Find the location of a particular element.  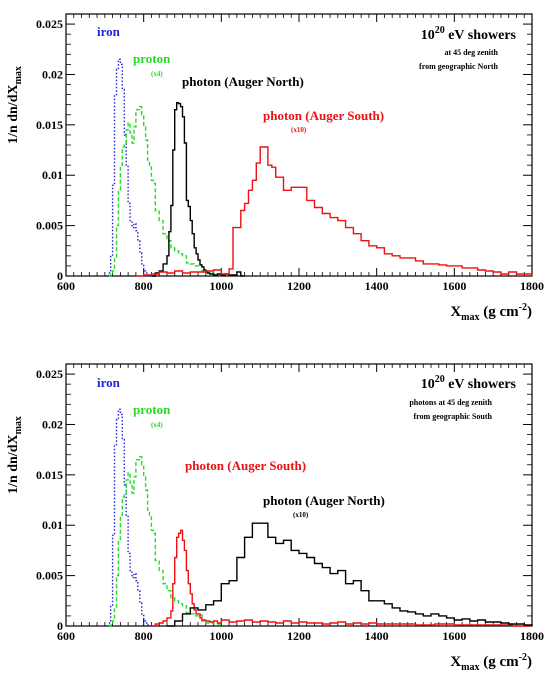

chart-annotation: from geographic South is located at coordinates (452, 416).